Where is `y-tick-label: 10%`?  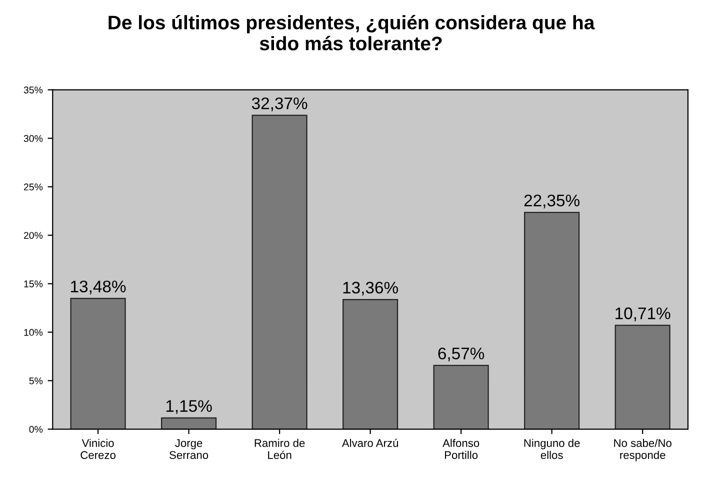 y-tick-label: 10% is located at coordinates (33, 332).